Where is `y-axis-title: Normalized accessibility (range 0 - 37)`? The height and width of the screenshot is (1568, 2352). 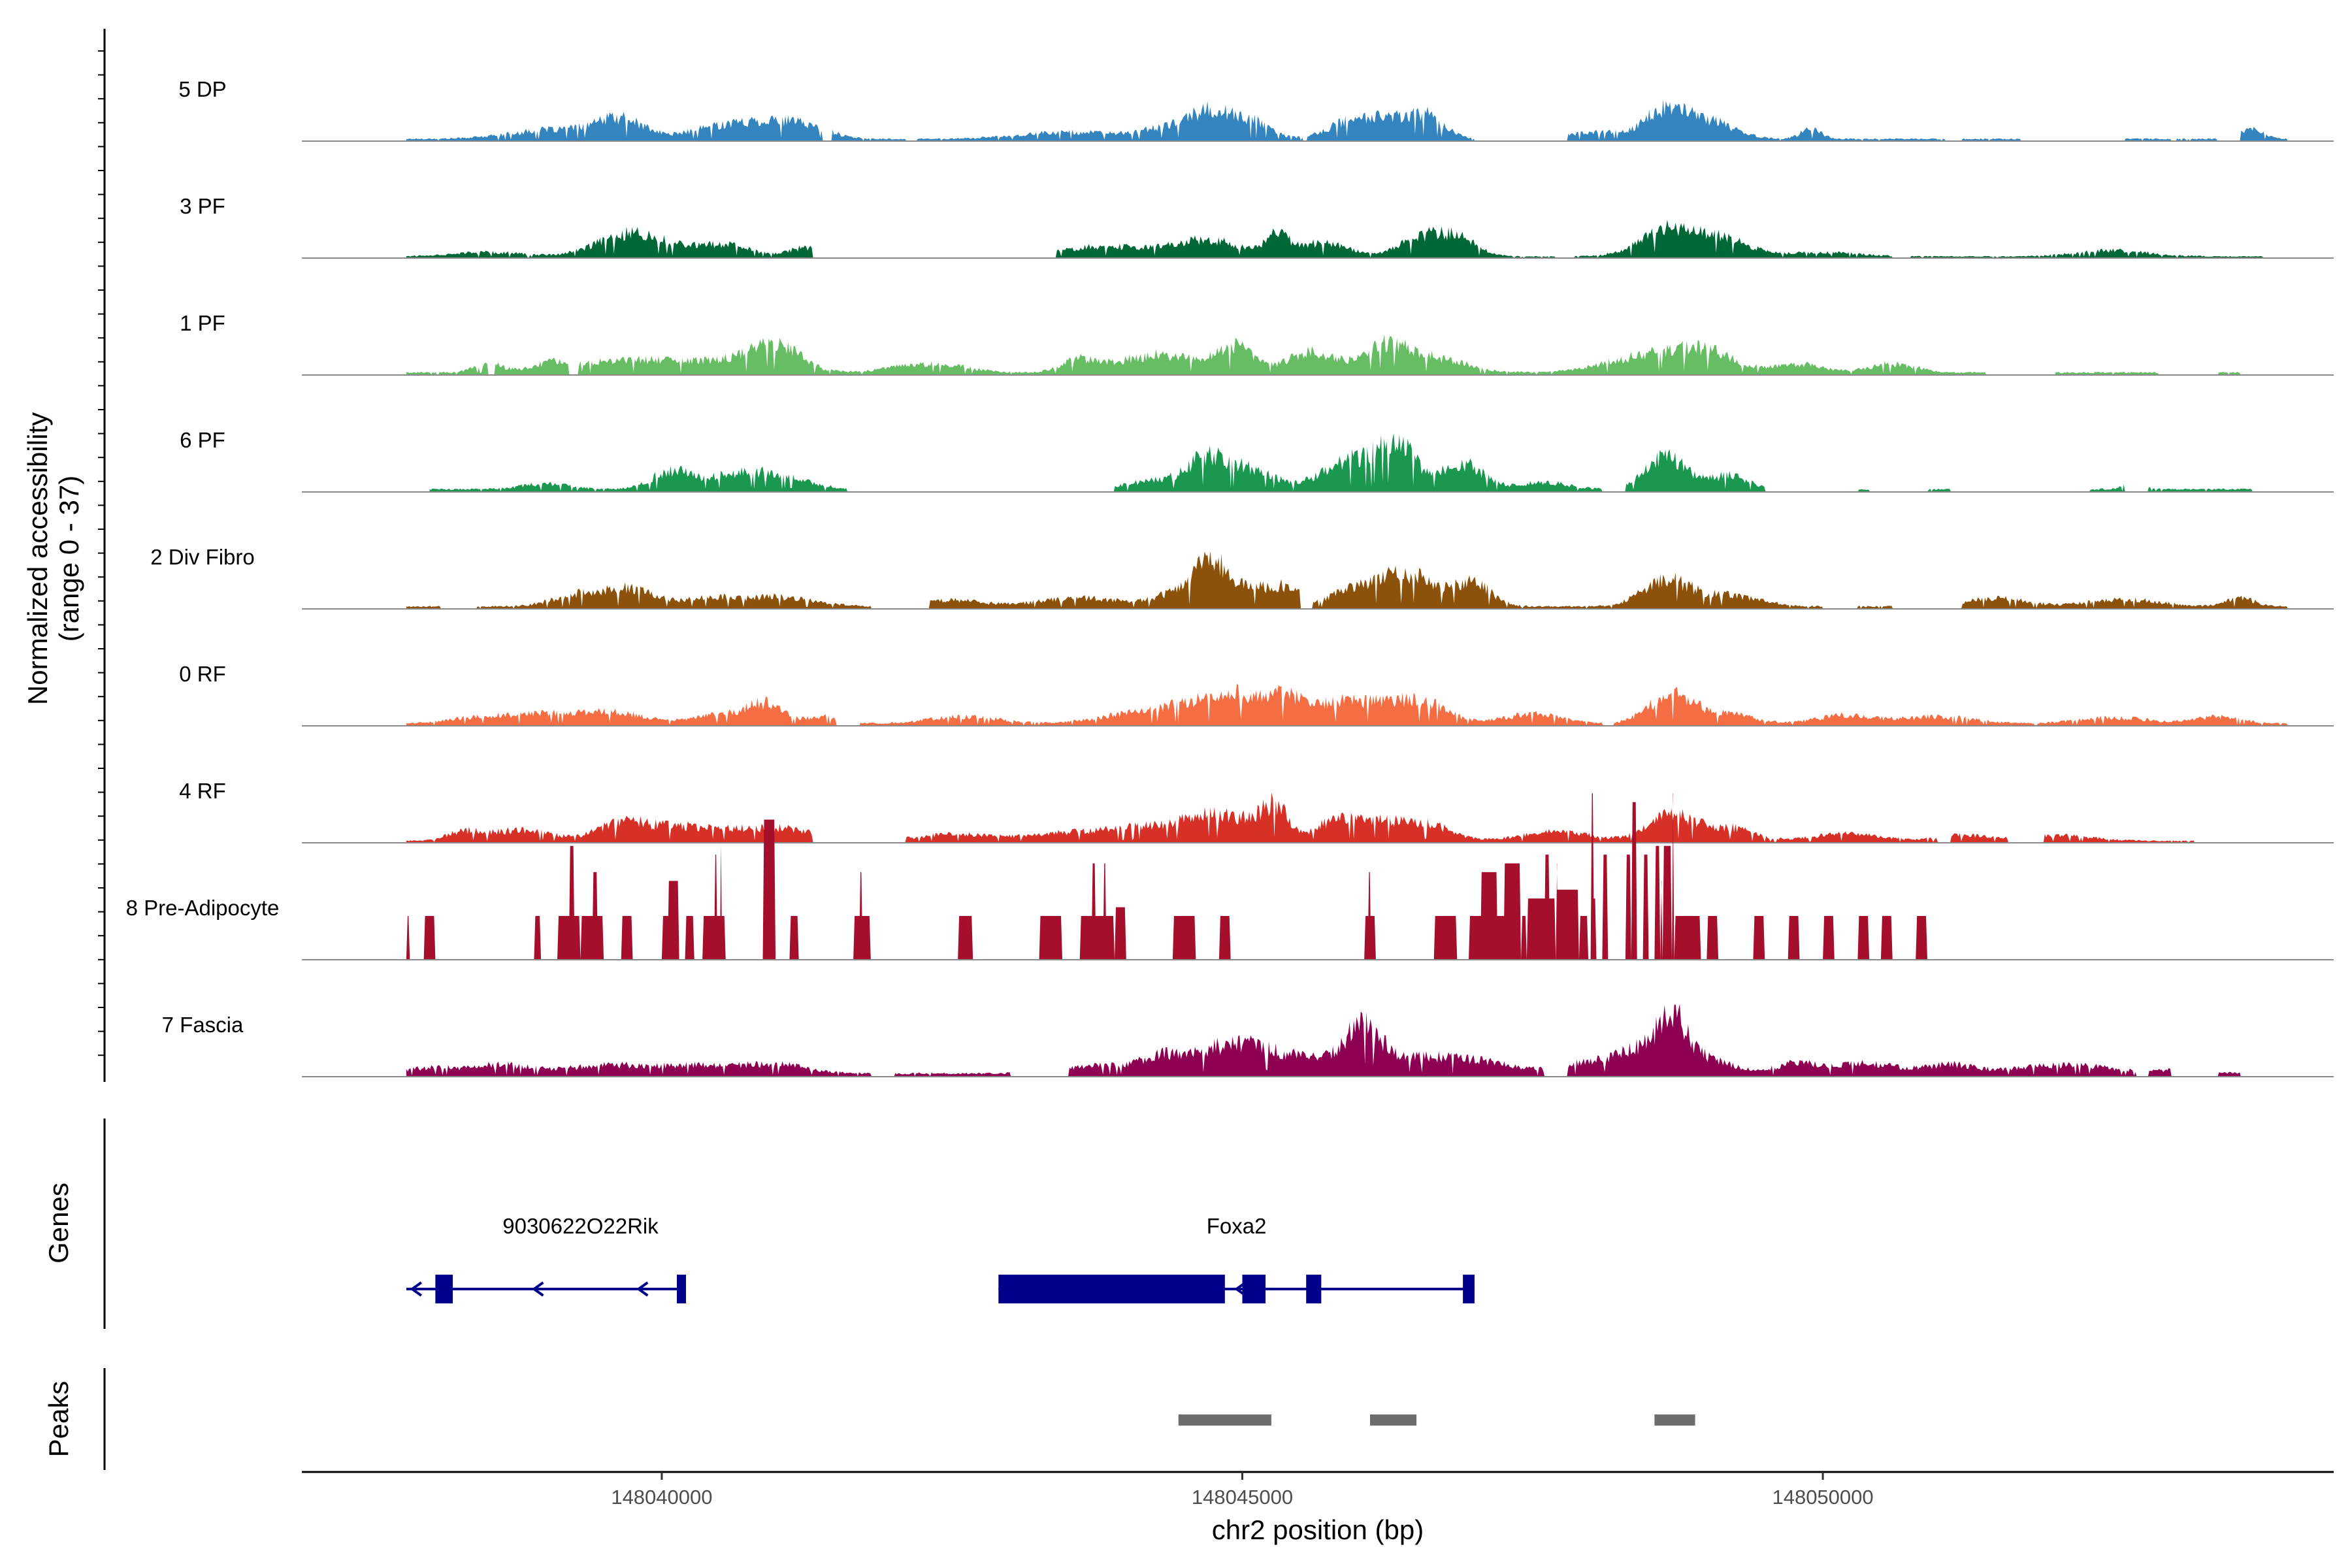 y-axis-title: Normalized accessibility (range 0 - 37) is located at coordinates (53, 558).